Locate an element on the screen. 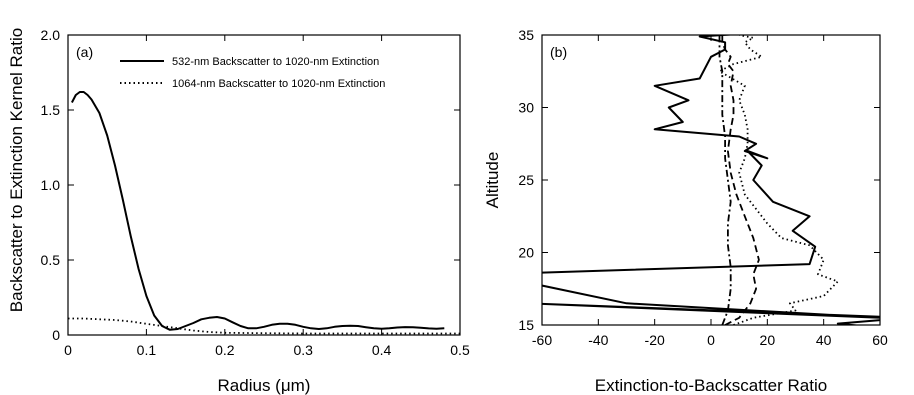  x-tick-label: -60 is located at coordinates (542, 340).